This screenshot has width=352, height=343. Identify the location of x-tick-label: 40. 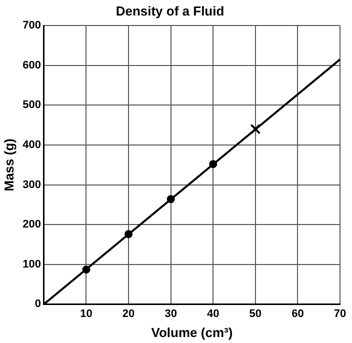
(213, 314).